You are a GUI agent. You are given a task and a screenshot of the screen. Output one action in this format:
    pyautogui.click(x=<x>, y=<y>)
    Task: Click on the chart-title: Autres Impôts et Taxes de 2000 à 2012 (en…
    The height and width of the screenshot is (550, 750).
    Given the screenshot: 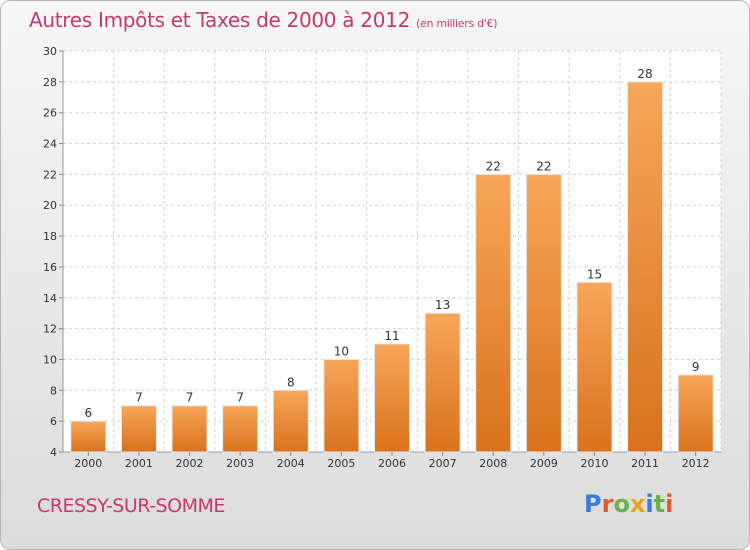 What is the action you would take?
    pyautogui.click(x=263, y=20)
    